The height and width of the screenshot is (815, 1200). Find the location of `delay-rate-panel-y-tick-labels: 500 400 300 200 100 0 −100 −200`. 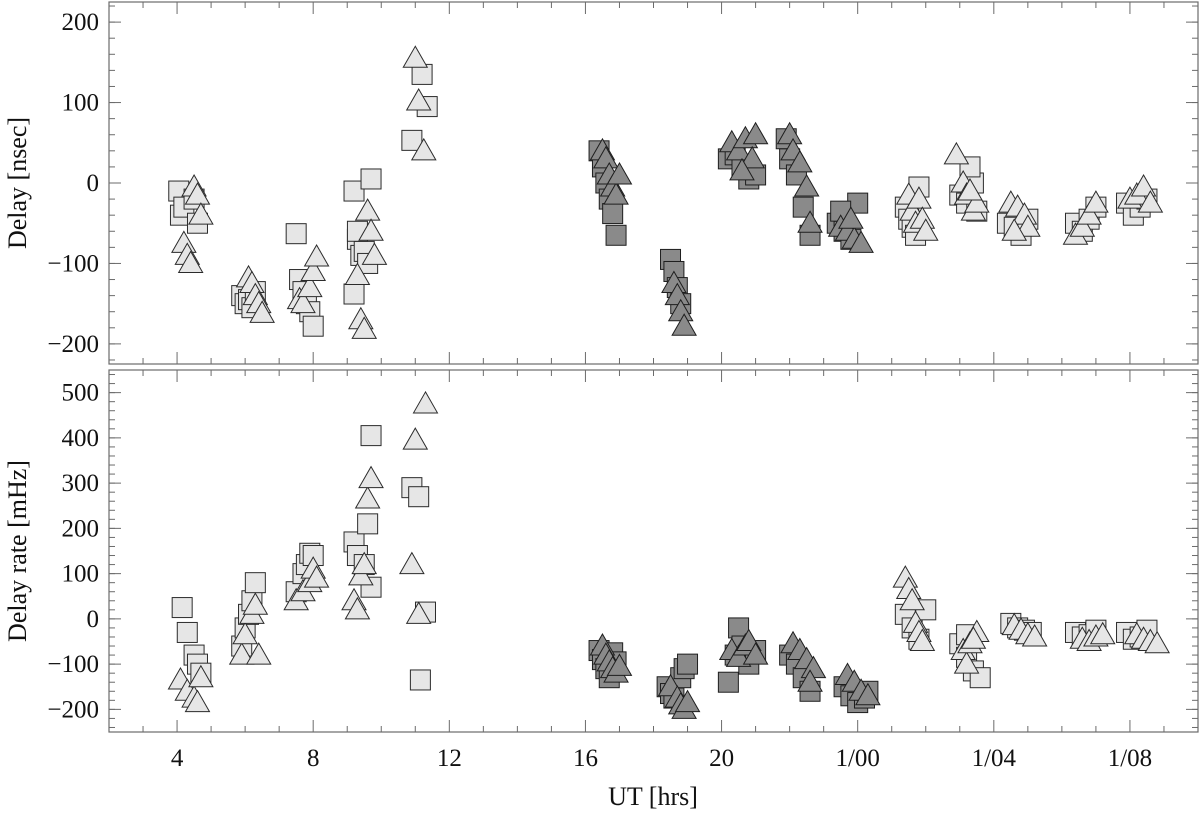

delay-rate-panel-y-tick-labels: 500 400 300 200 100 0 −100 −200 is located at coordinates (73, 552).